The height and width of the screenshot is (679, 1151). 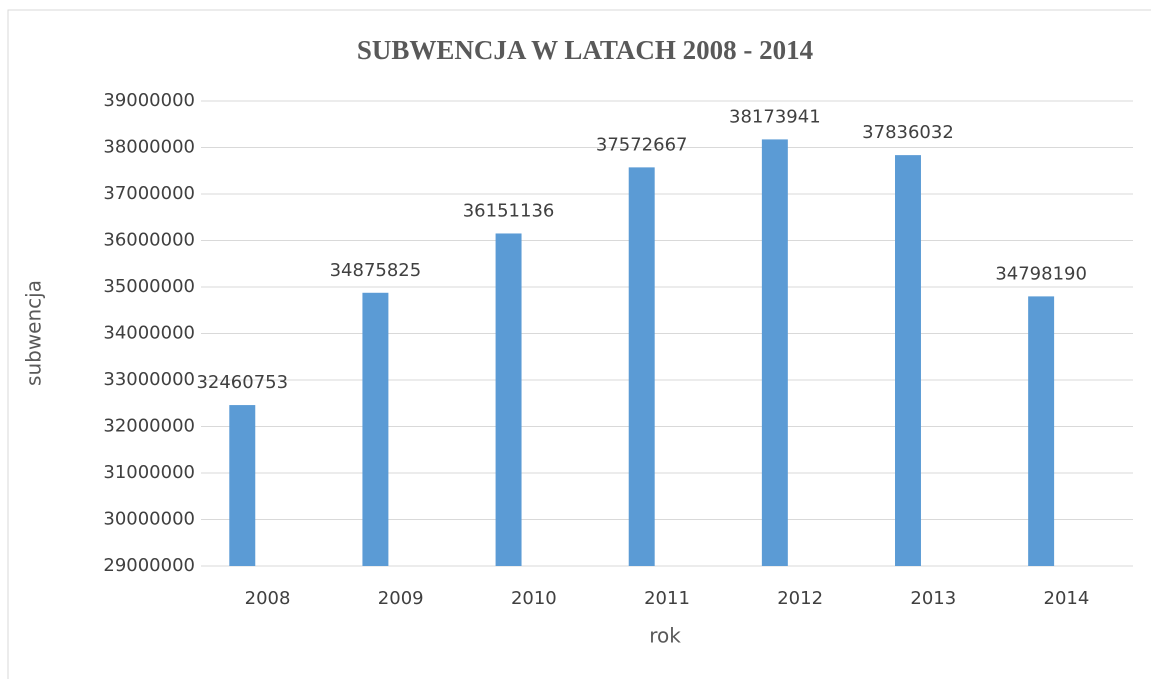 I want to click on x-tick-label: 2013, so click(x=933, y=598).